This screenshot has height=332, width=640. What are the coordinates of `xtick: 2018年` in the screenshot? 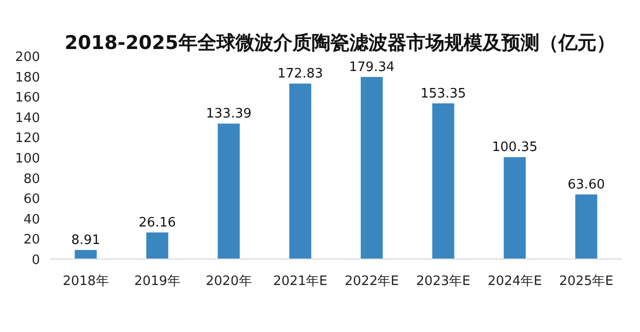 It's located at (85, 281).